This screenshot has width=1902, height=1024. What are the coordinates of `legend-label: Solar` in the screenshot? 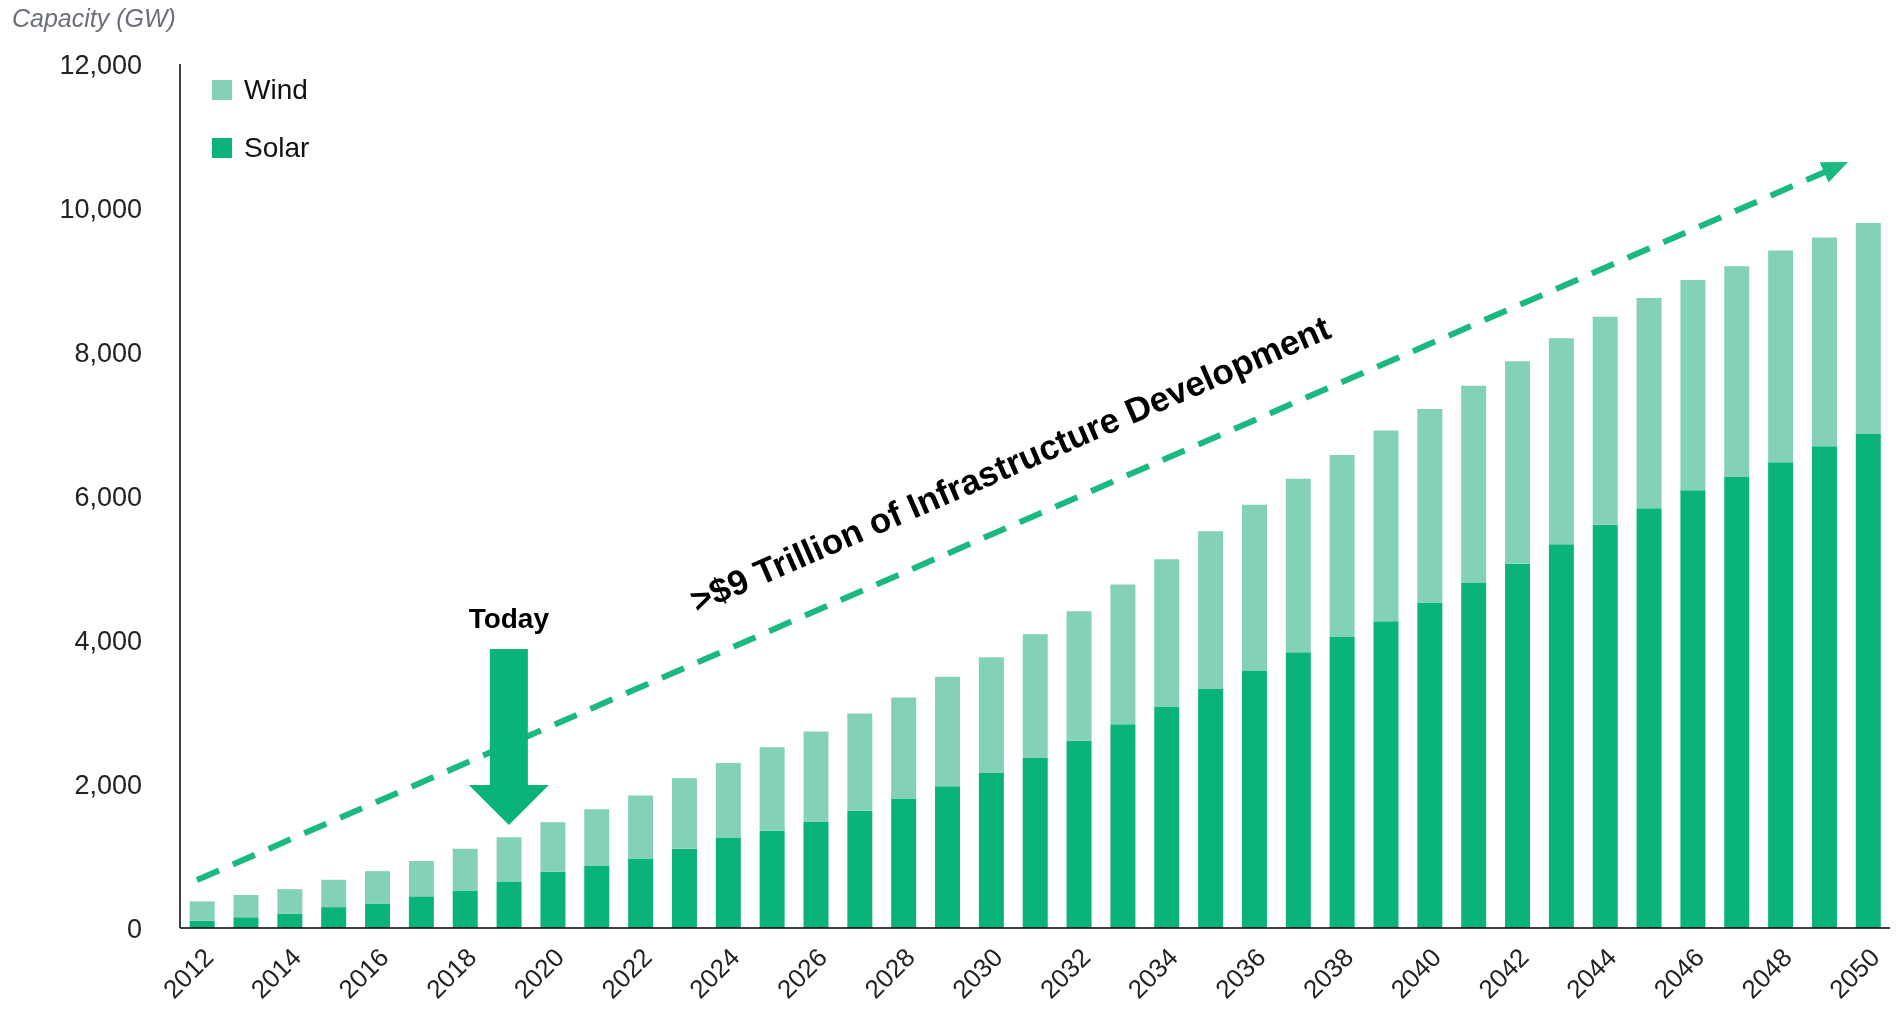 It's located at (277, 148).